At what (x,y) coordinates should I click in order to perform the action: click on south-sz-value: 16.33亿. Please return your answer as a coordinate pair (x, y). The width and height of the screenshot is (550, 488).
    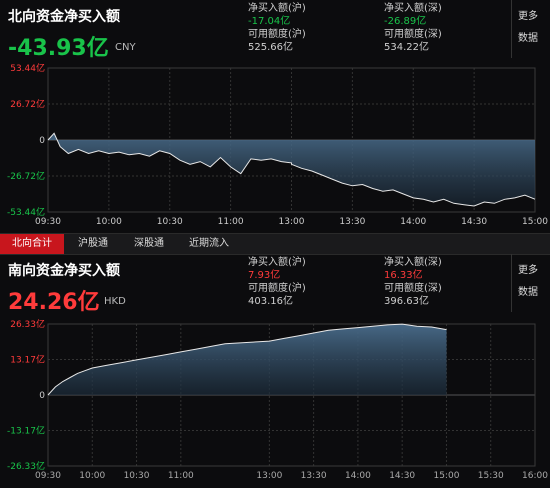
    Looking at the image, I should click on (403, 275).